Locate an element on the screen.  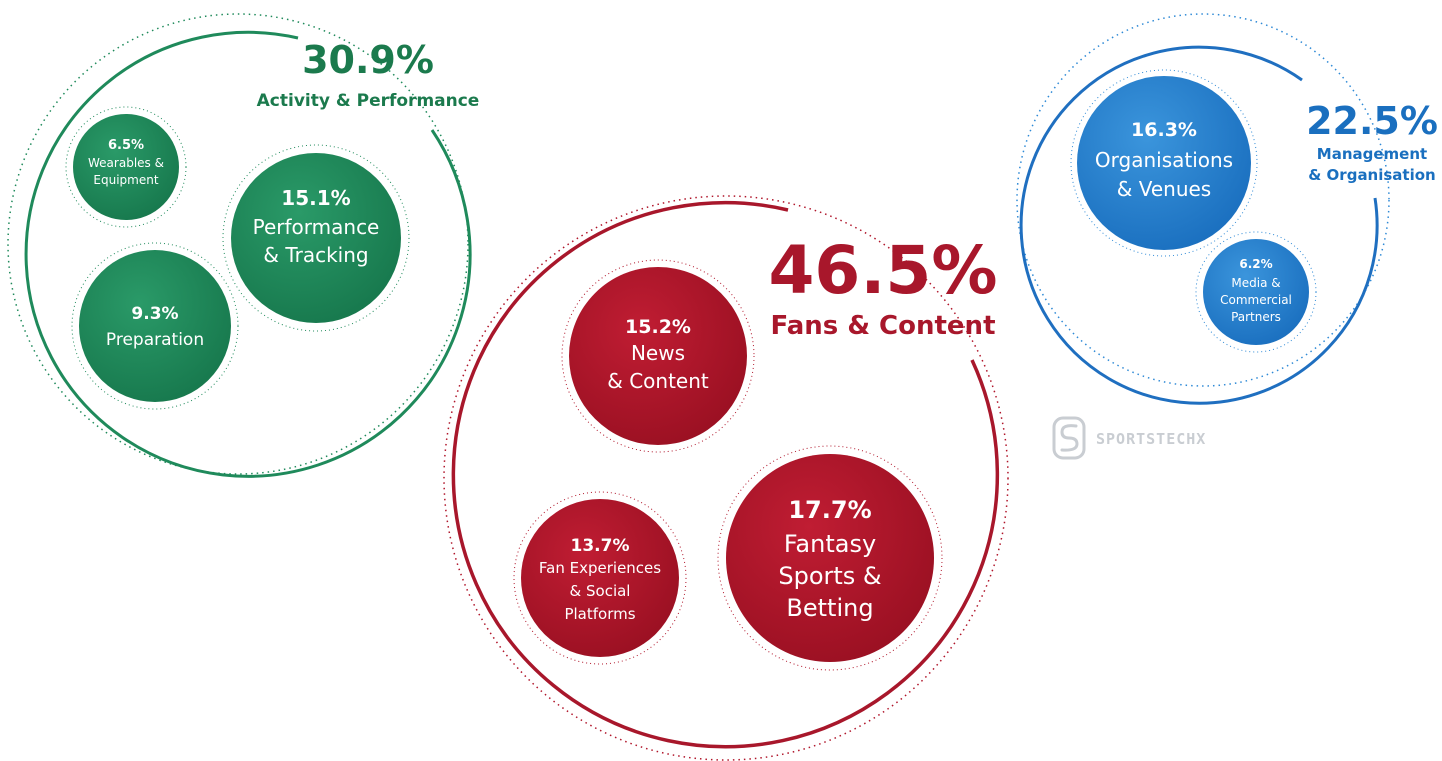
segment-label-line: Fantasy is located at coordinates (830, 544).